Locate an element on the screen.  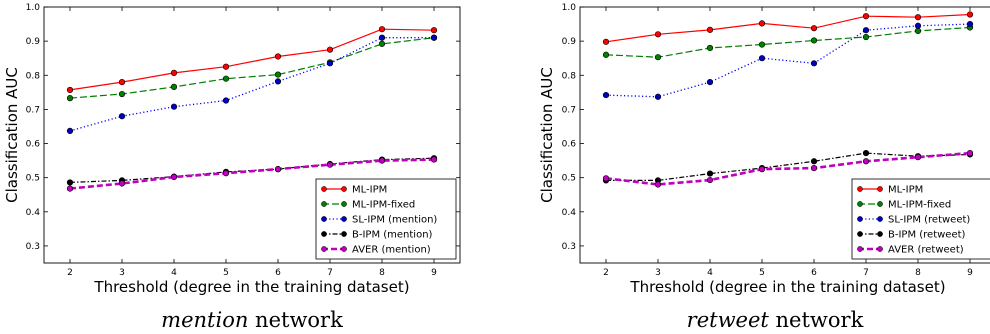
legend-box is located at coordinates (920, 219).